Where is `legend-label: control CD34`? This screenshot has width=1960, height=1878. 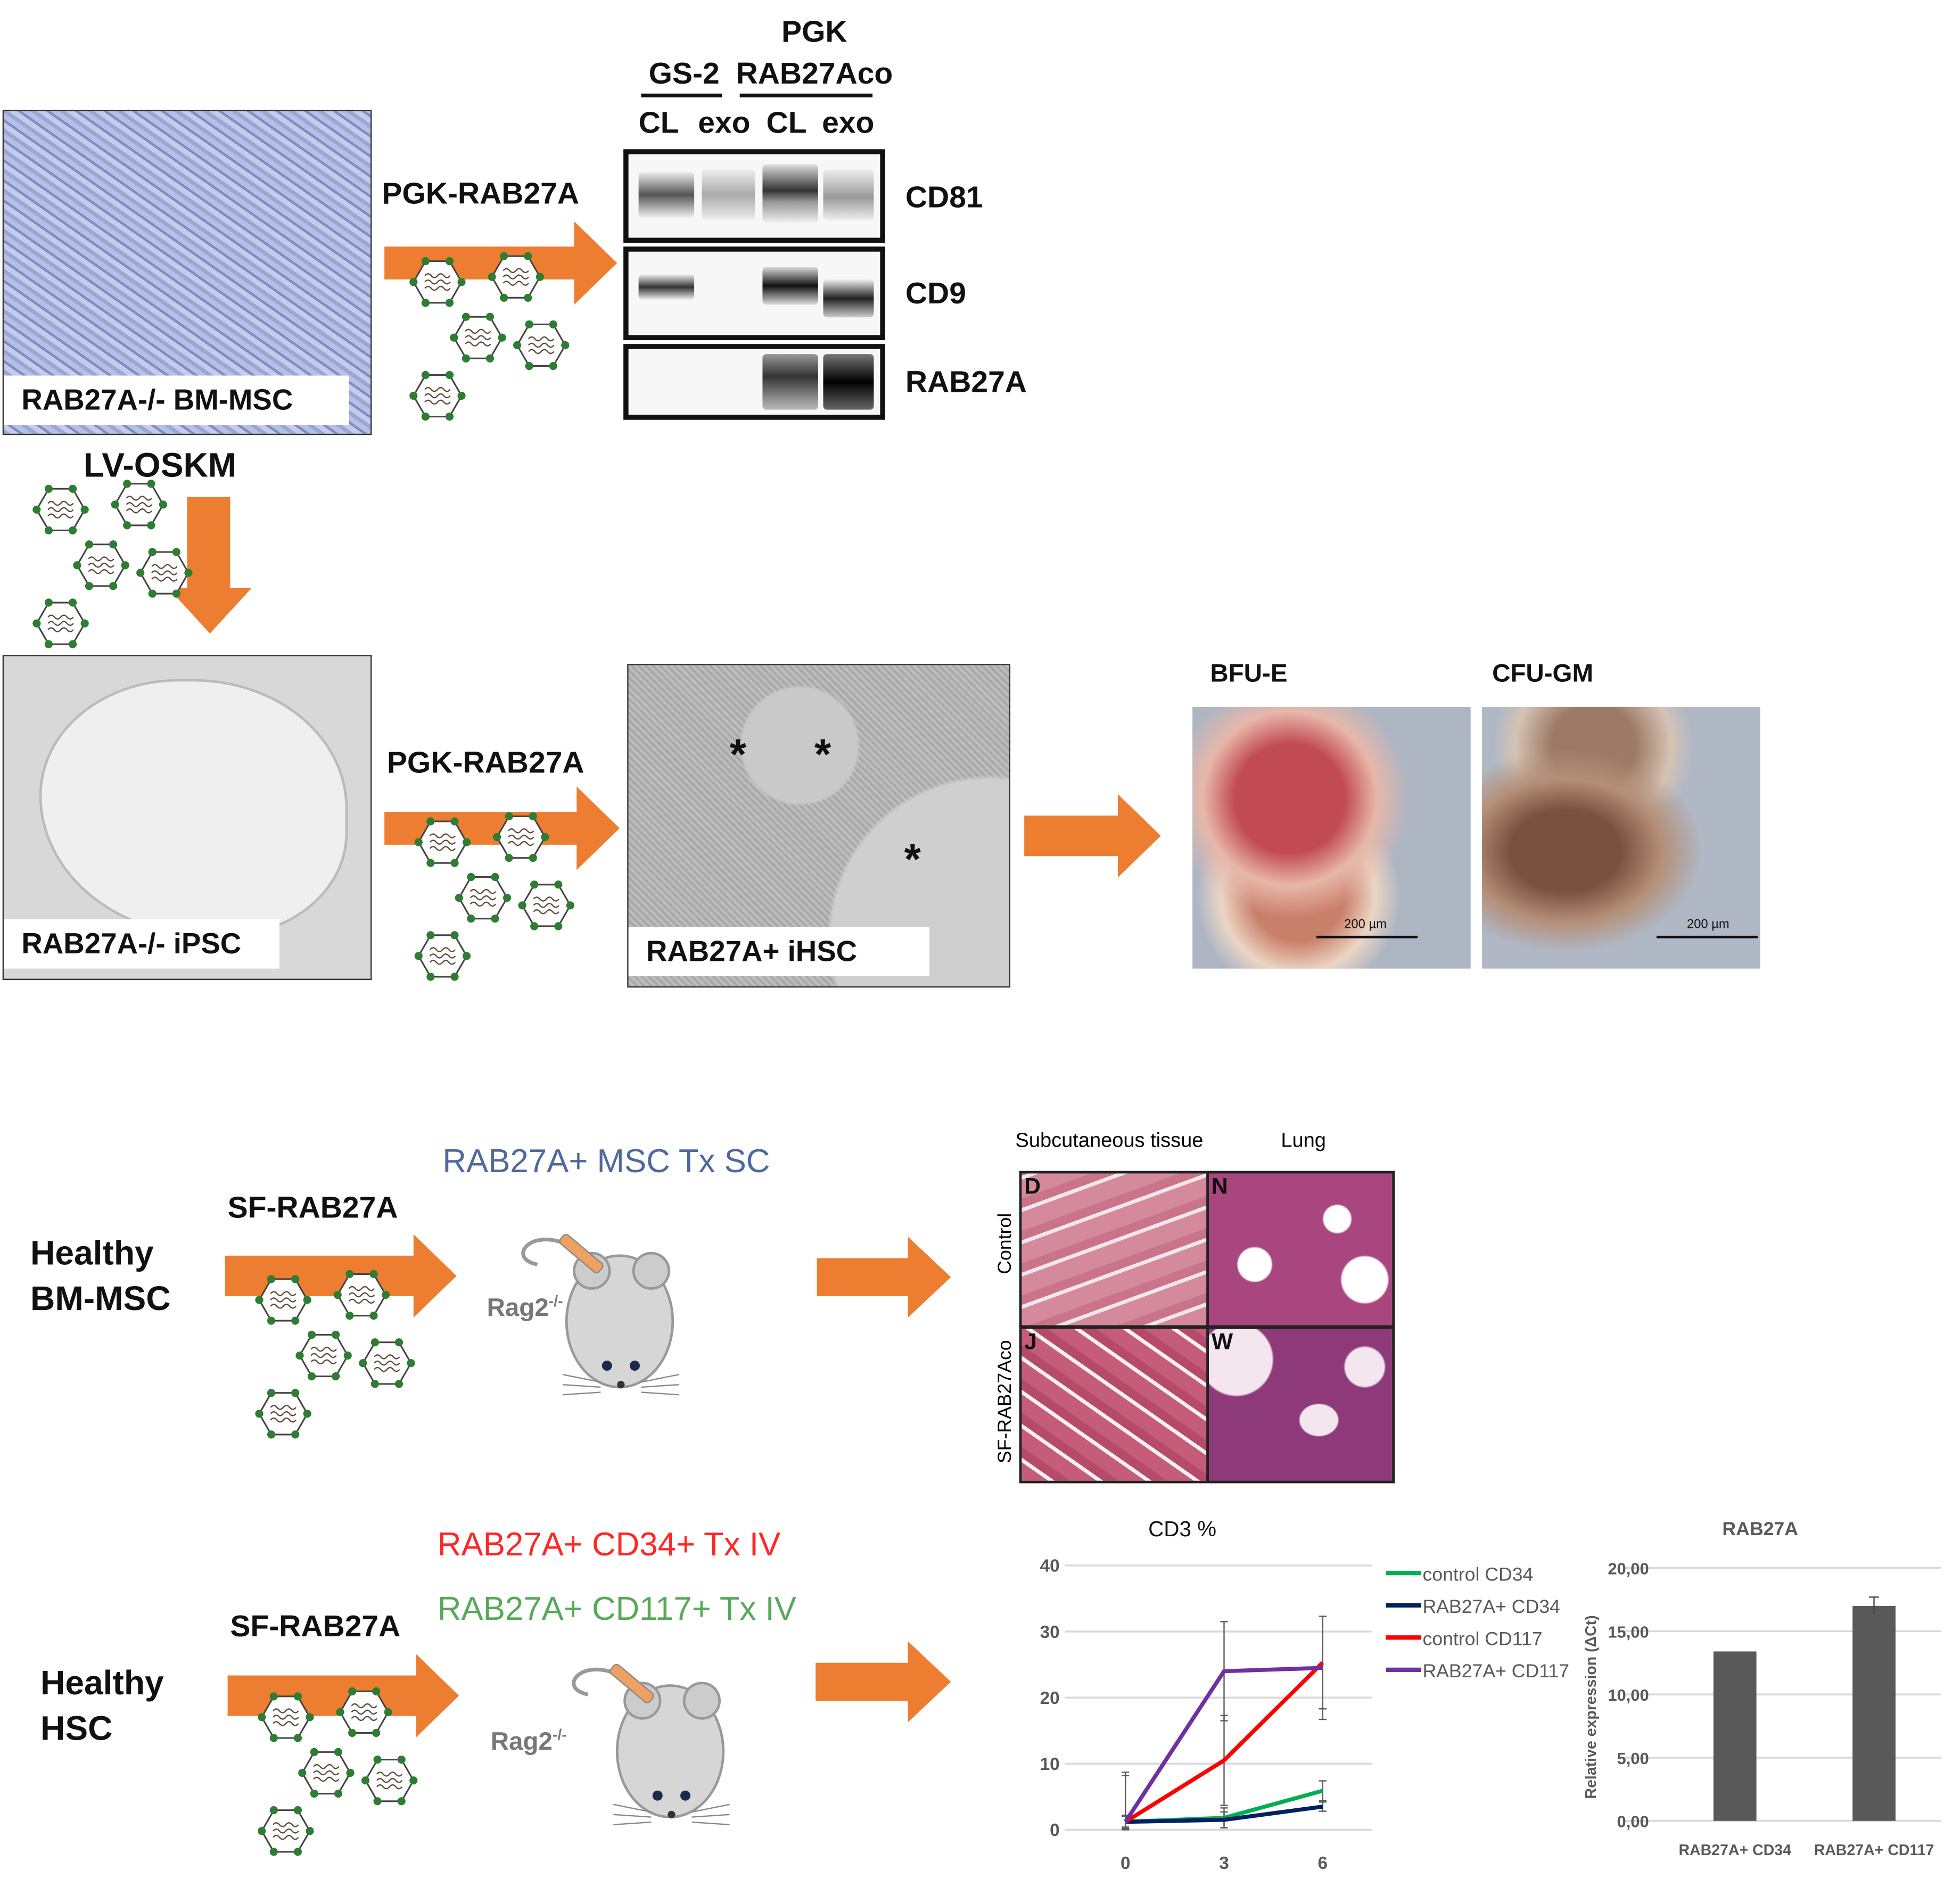 legend-label: control CD34 is located at coordinates (1477, 1574).